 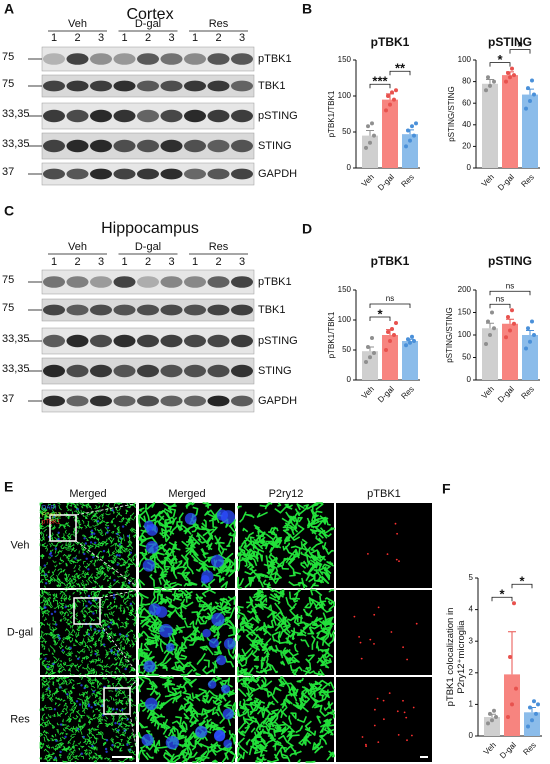 I want to click on protein-label: STING, so click(x=275, y=146).